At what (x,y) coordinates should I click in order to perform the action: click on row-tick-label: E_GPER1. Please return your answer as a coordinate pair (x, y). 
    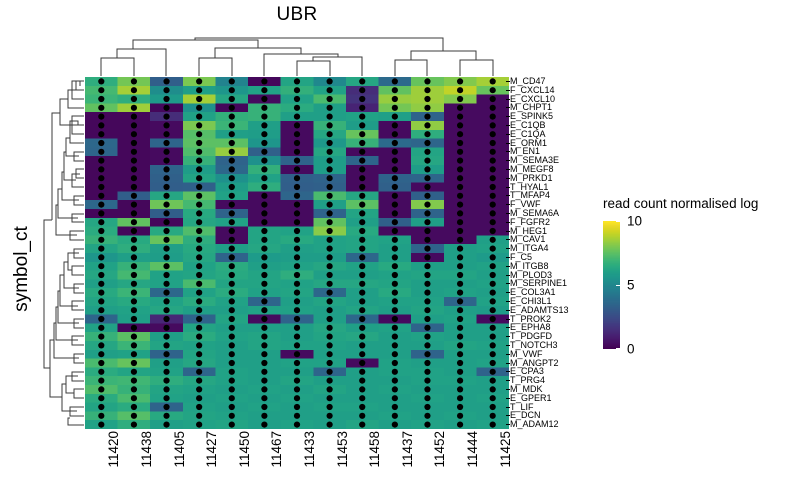
    Looking at the image, I should click on (531, 397).